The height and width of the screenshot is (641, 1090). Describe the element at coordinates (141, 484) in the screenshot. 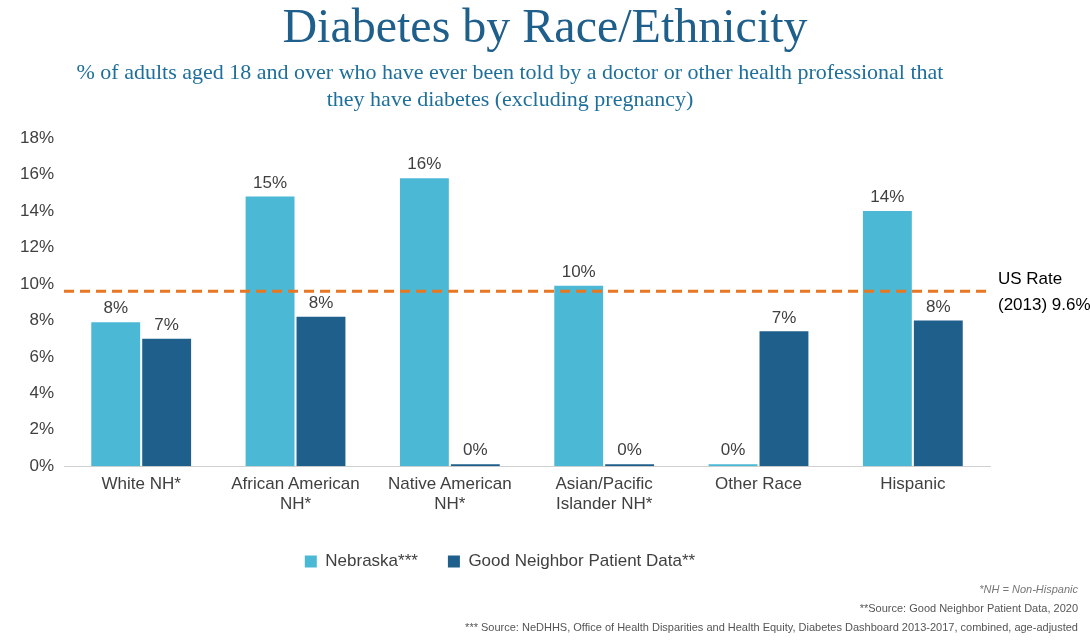

I see `x-tick-label: White NH*` at that location.